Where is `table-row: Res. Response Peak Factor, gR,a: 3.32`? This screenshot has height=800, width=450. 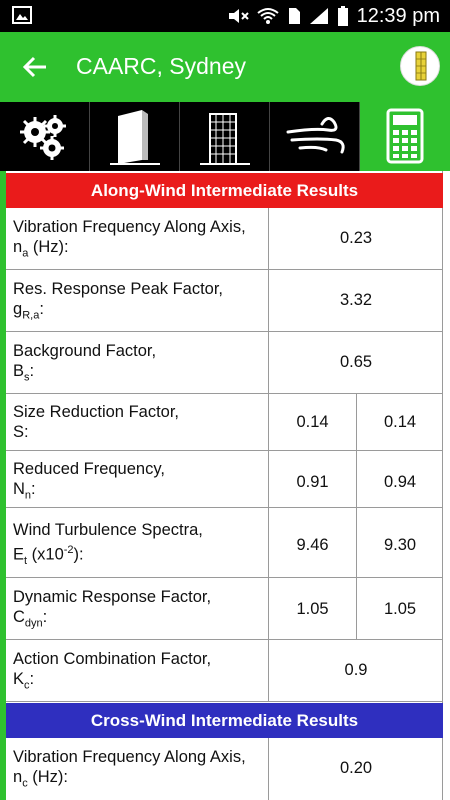 table-row: Res. Response Peak Factor, gR,a: 3.32 is located at coordinates (224, 301).